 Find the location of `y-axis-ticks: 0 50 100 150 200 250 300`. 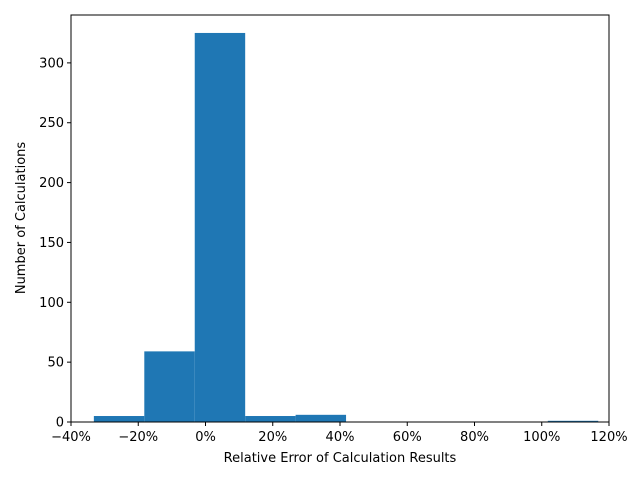

y-axis-ticks: 0 50 100 150 200 250 300 is located at coordinates (55, 243).